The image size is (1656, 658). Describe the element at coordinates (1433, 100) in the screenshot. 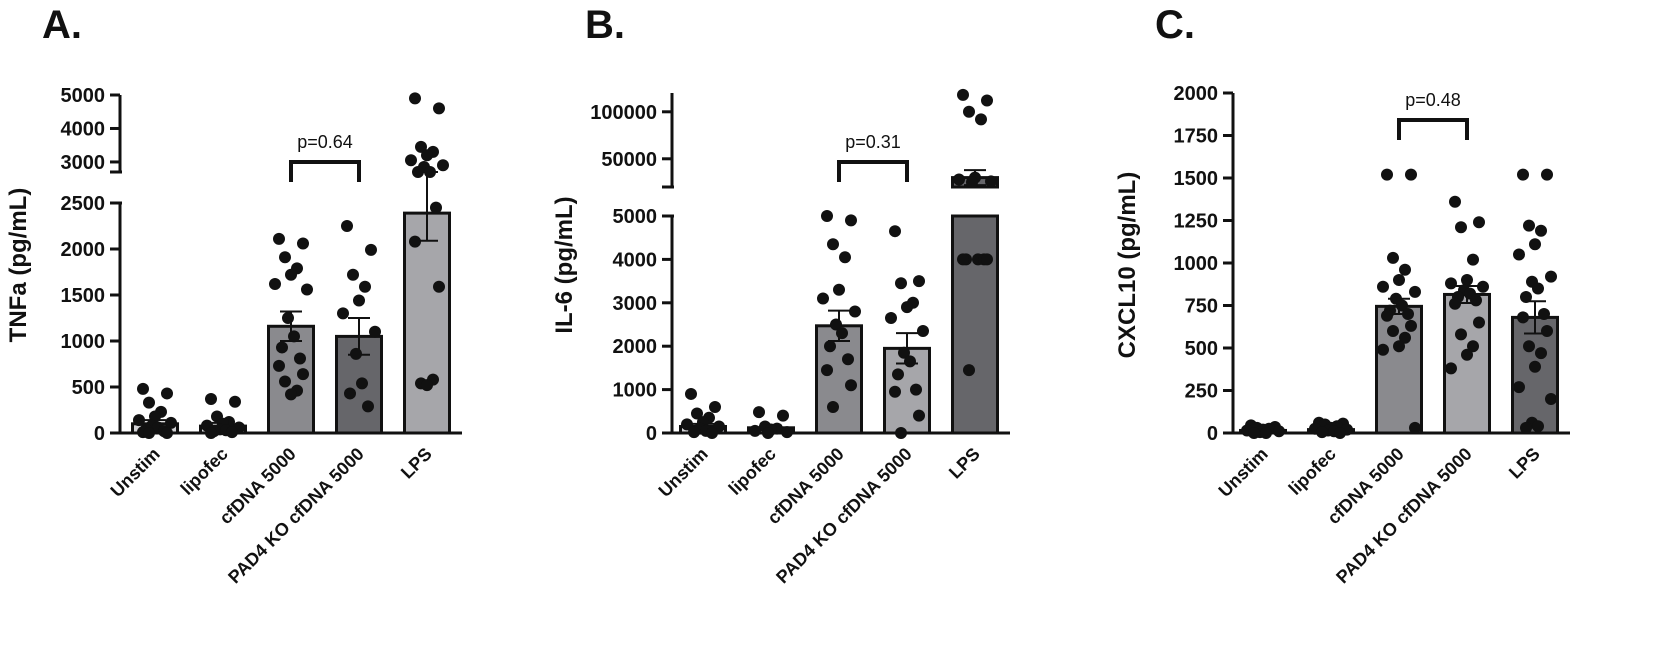

I see `p-value-label: p=0.48` at that location.